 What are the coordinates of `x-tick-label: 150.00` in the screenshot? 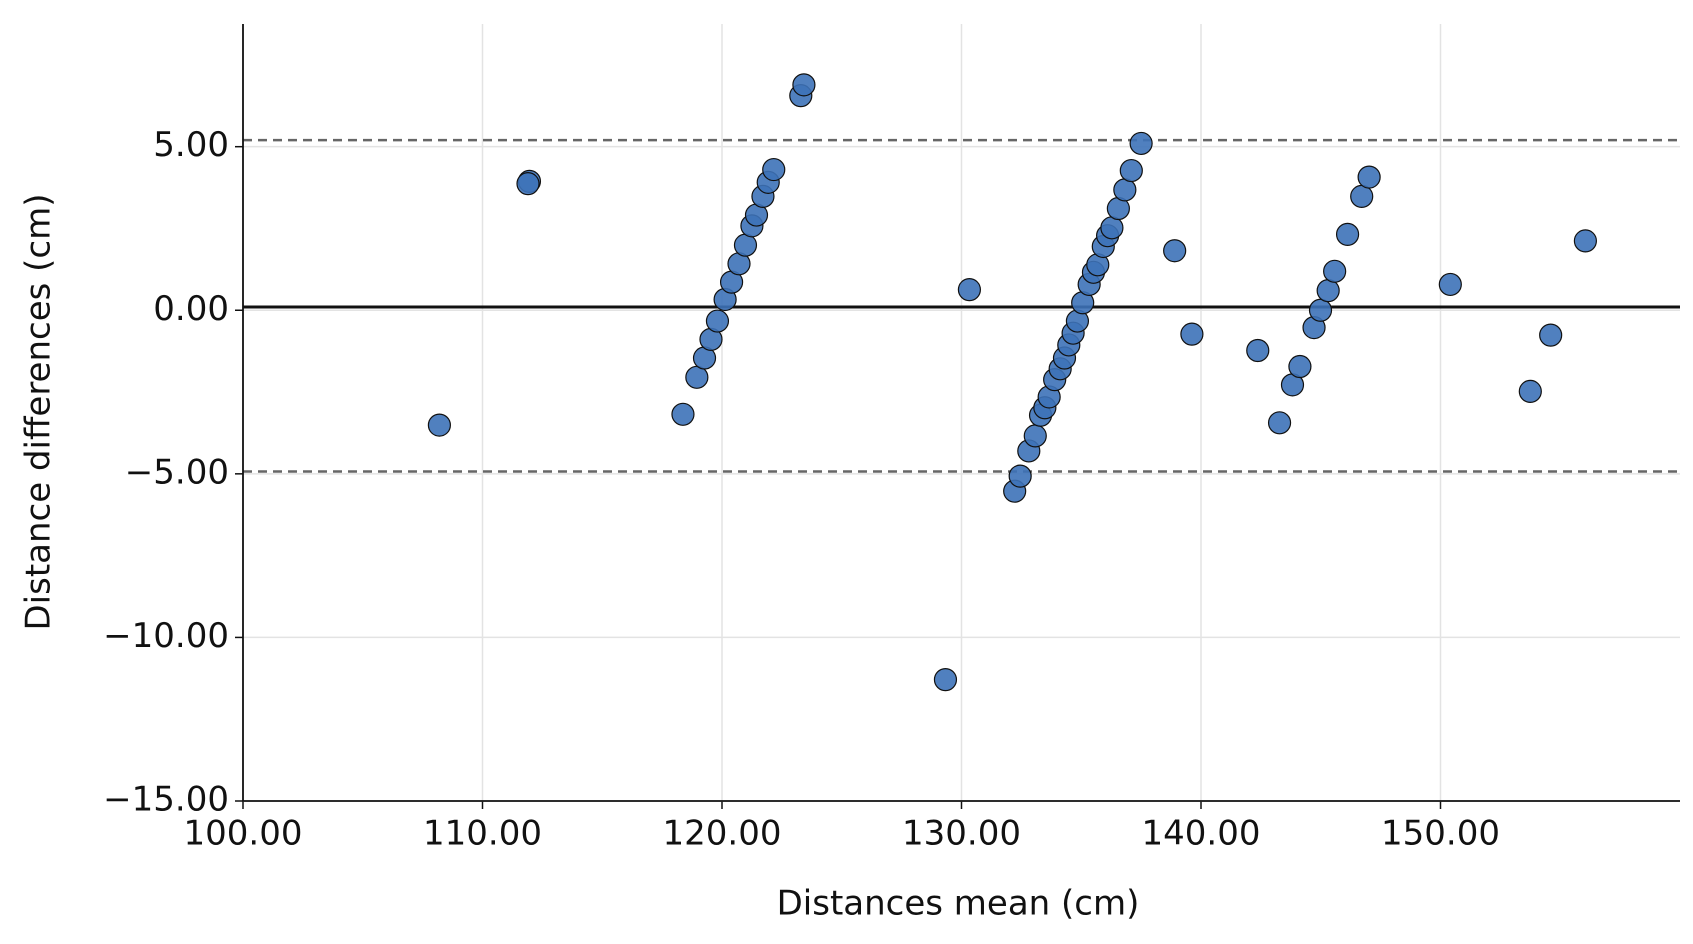 It's located at (1440, 834).